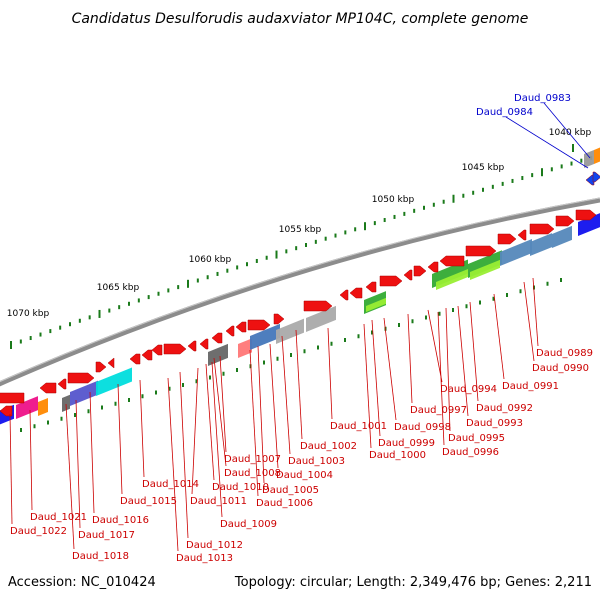 Image resolution: width=600 pixels, height=600 pixels. I want to click on gene-label: Daud_1022, so click(38, 531).